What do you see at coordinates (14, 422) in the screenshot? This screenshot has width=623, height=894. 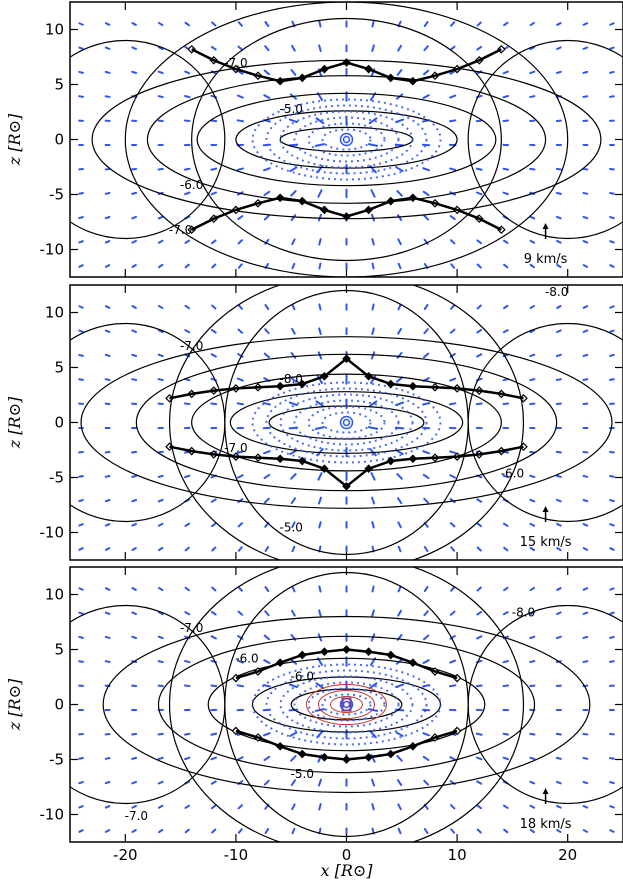 I see `y-axis-label: z [R⊙]` at bounding box center [14, 422].